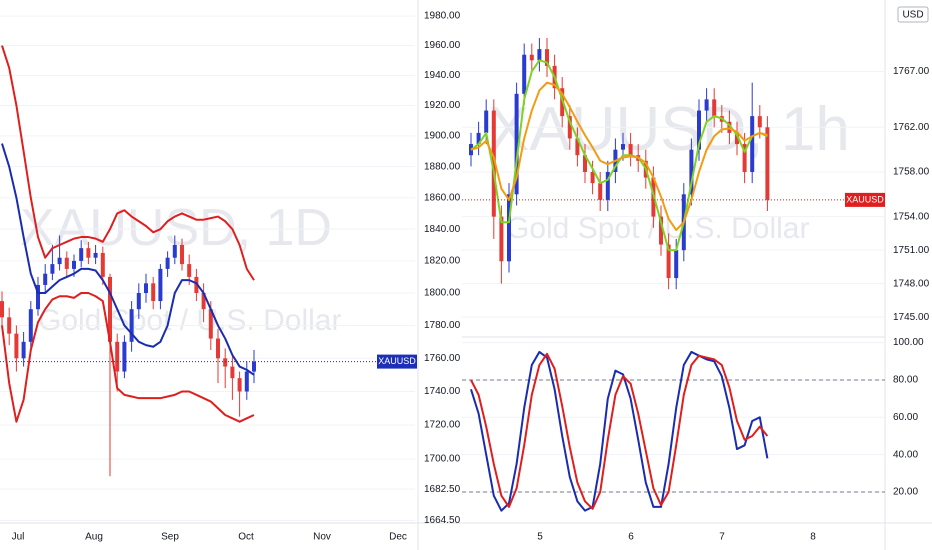  What do you see at coordinates (911, 172) in the screenshot?
I see `y-tick-label: 1758.00` at bounding box center [911, 172].